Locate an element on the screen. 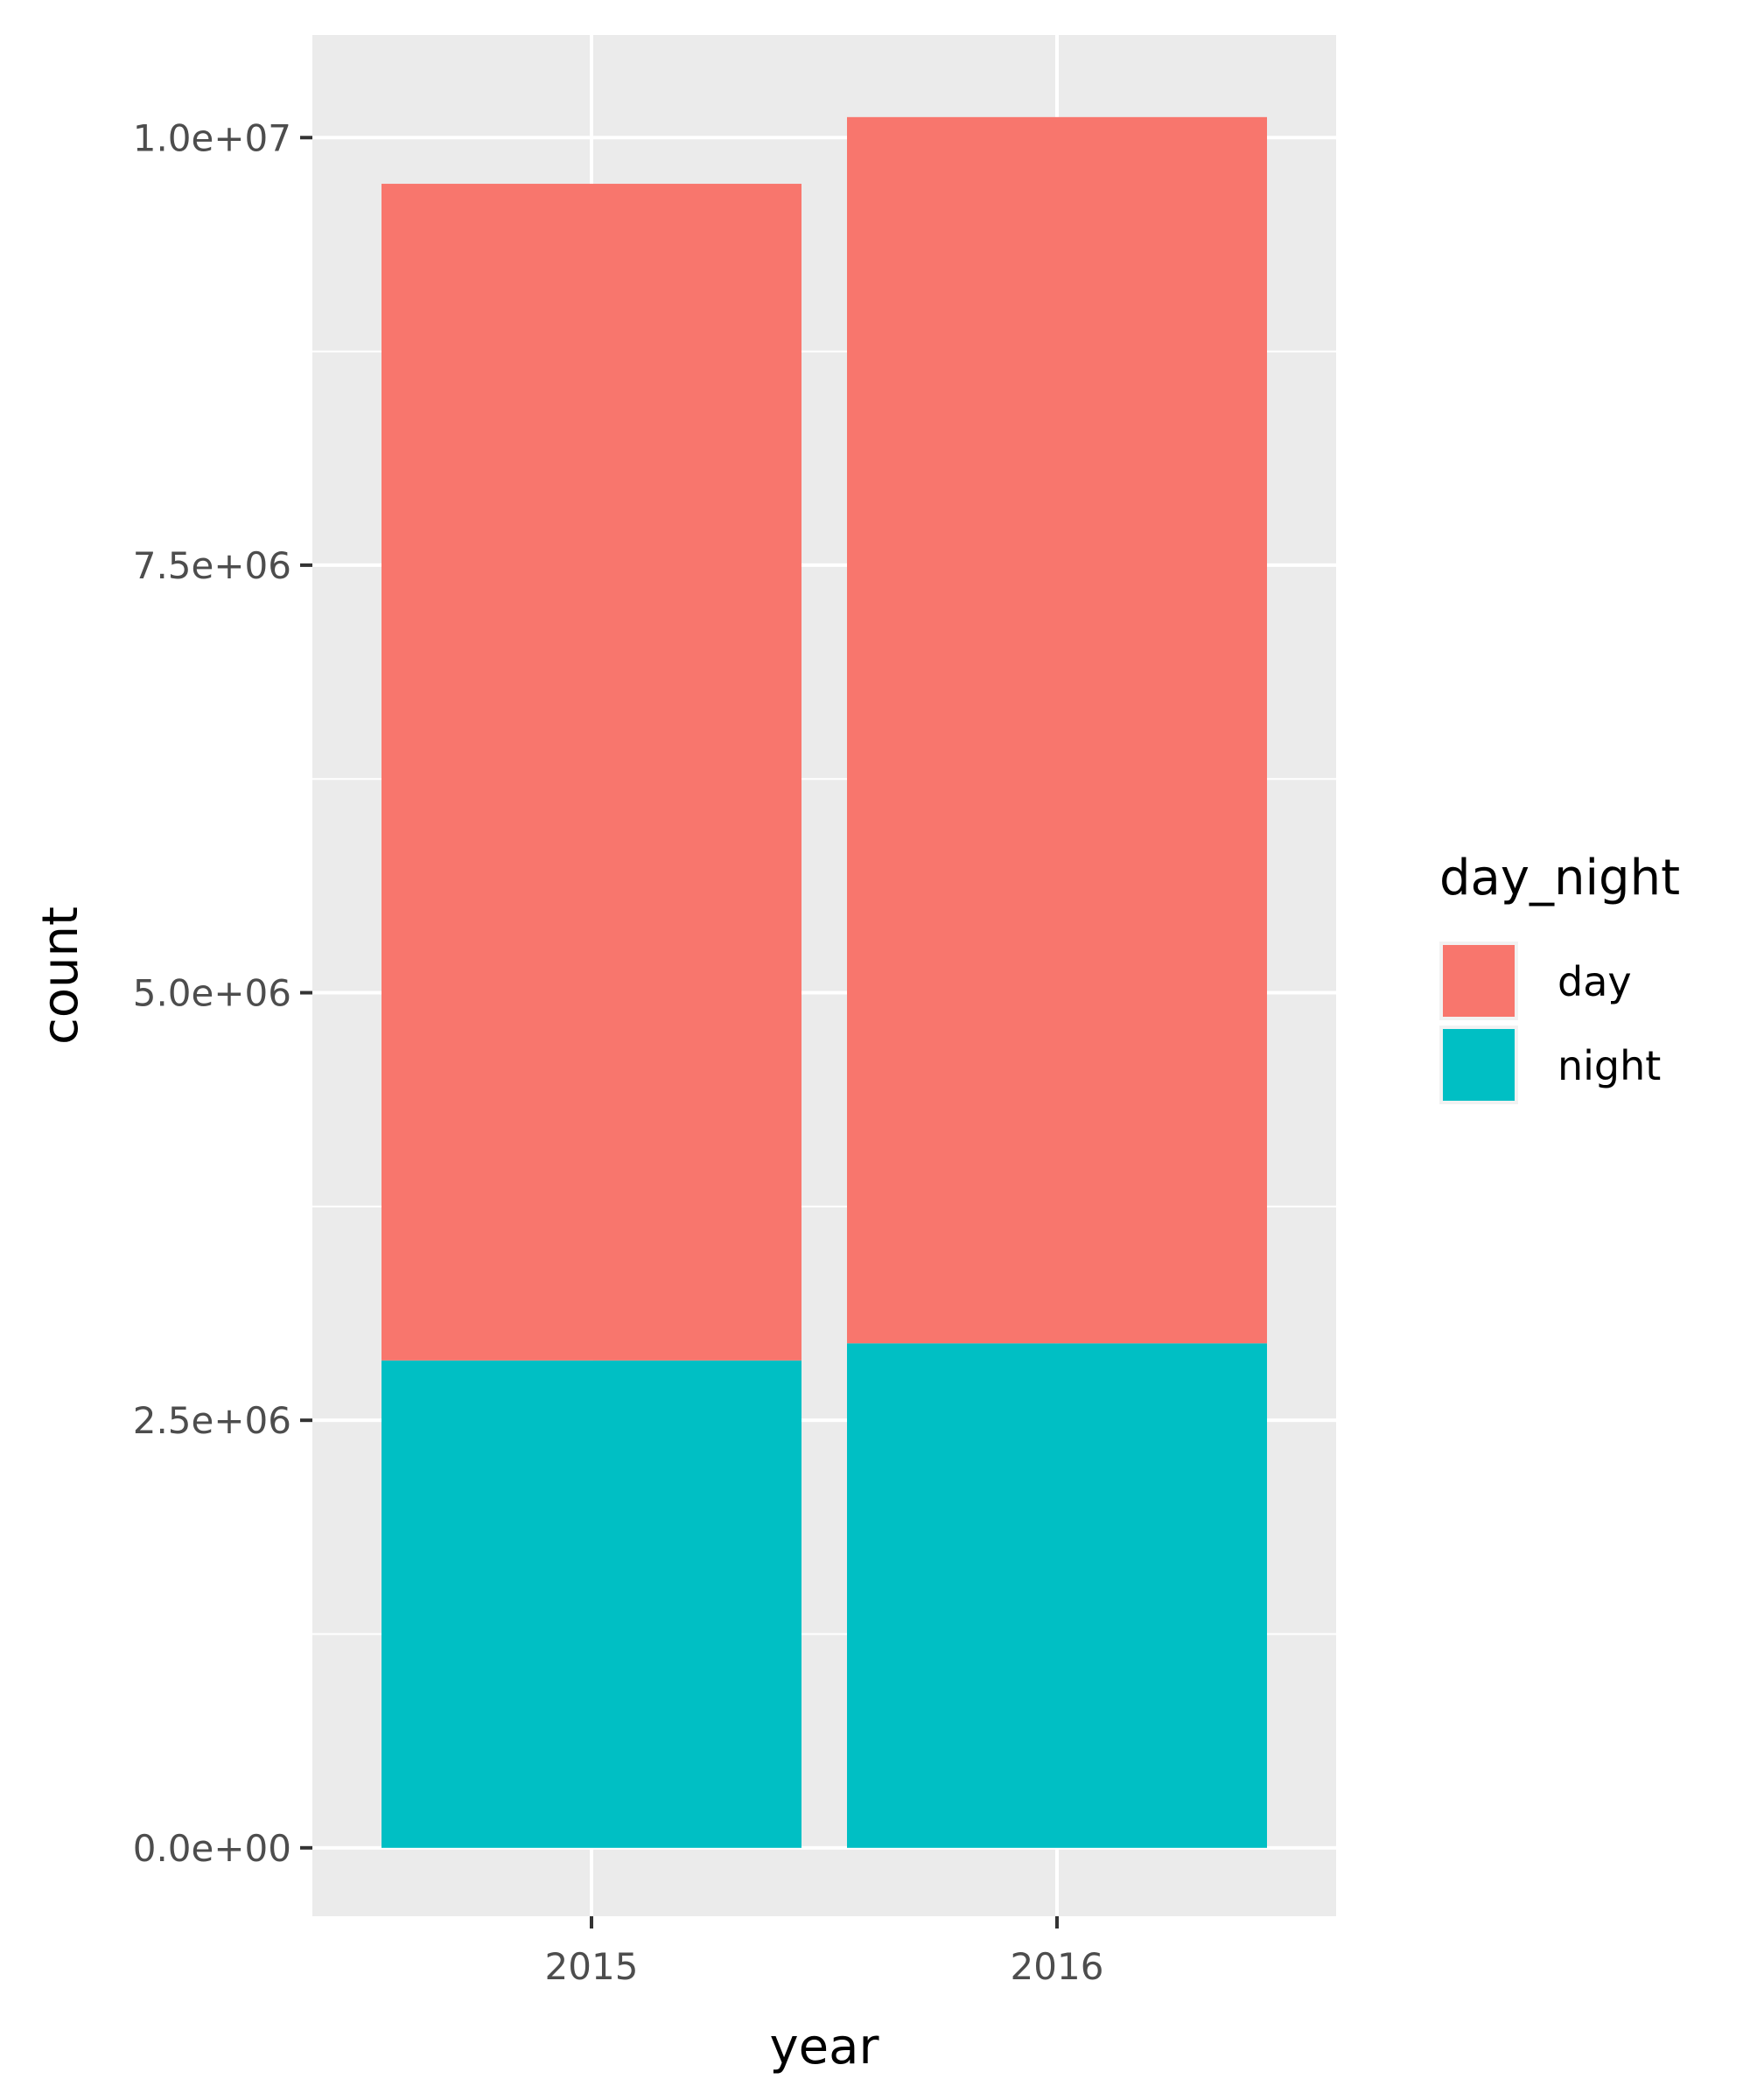  y-tick-label: 1.0e+07 is located at coordinates (212, 137).